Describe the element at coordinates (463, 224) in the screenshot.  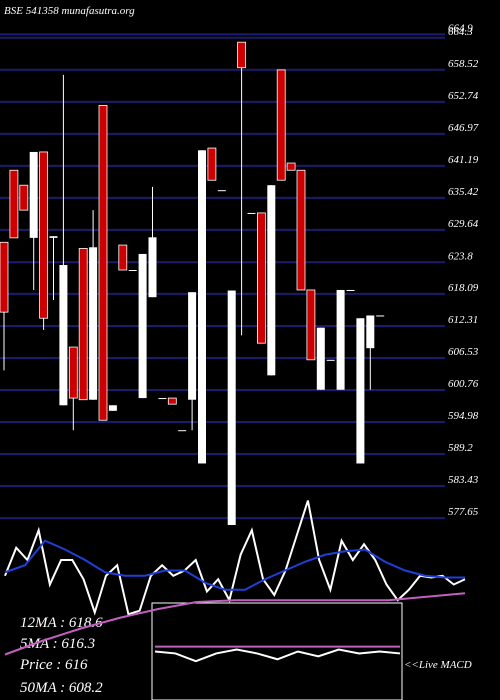
I see `y-tick-label: 629.64` at that location.